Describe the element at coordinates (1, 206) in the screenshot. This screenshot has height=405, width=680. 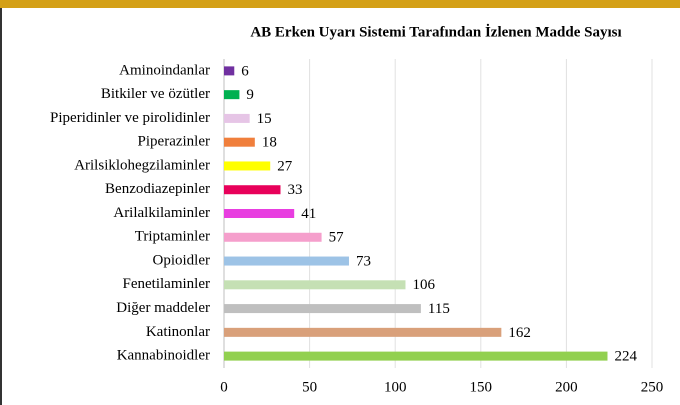
I see `left-border` at that location.